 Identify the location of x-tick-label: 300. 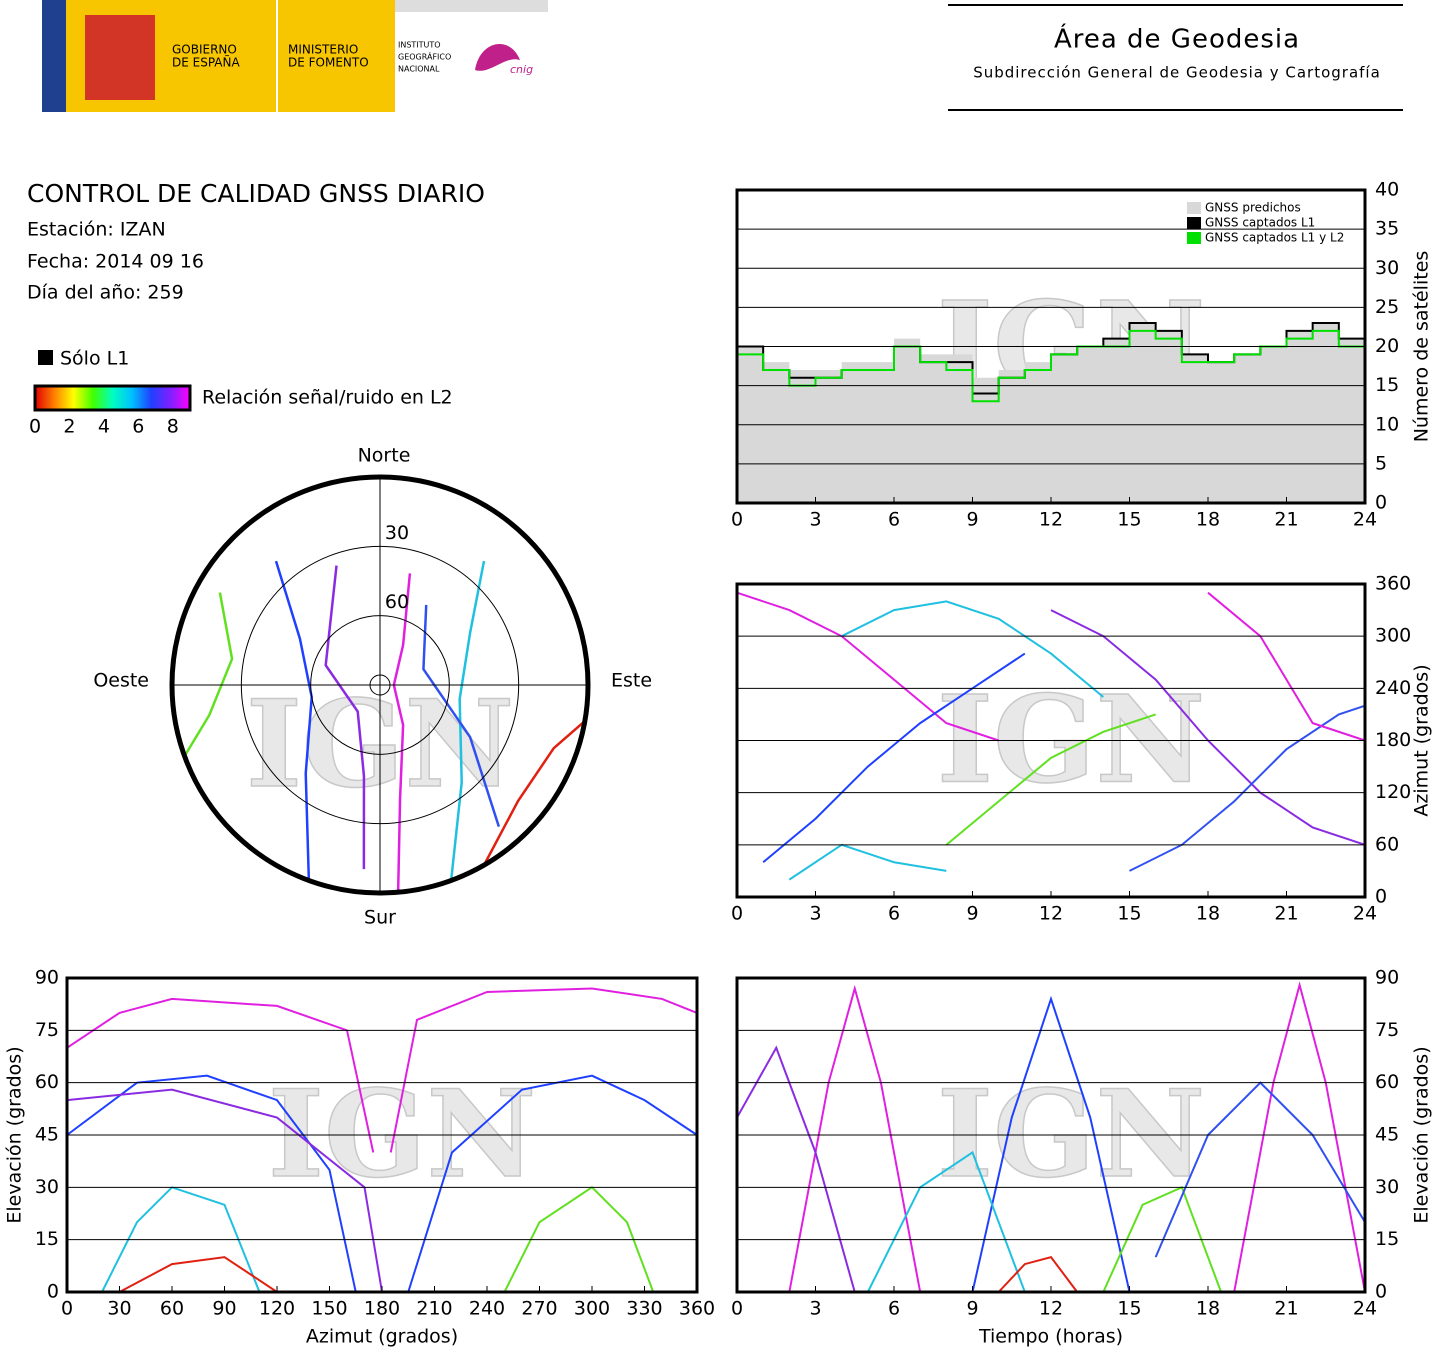
(592, 1309).